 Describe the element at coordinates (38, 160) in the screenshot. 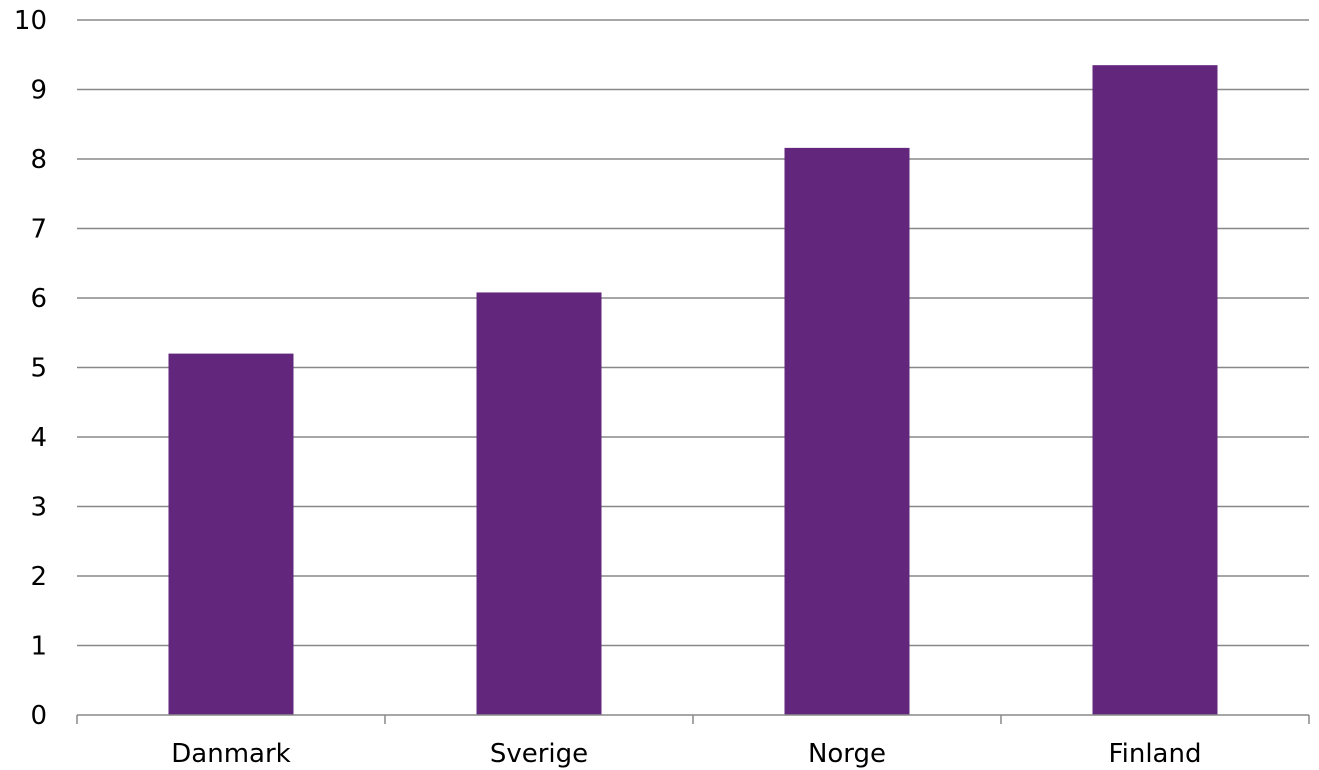

I see `y-tick-label: 8` at that location.